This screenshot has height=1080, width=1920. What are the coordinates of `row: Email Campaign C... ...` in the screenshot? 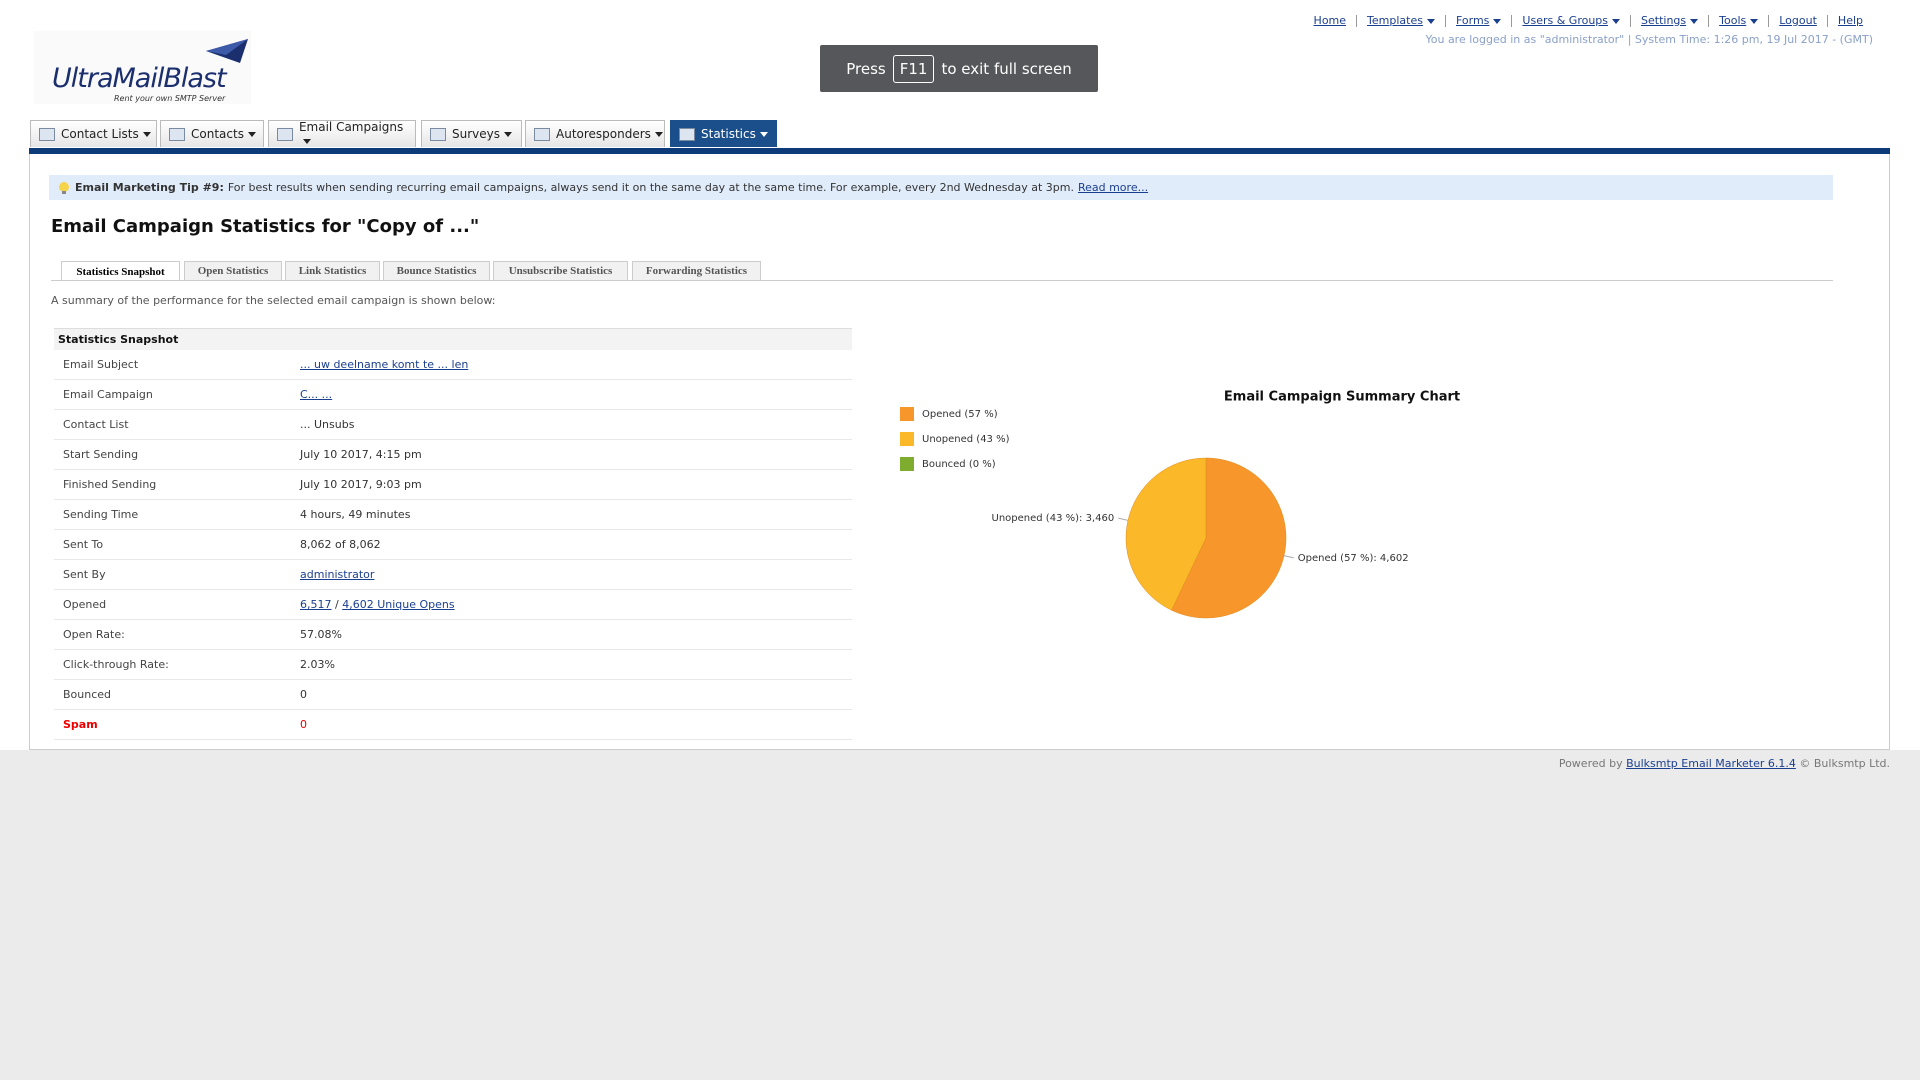 It's located at (453, 395).